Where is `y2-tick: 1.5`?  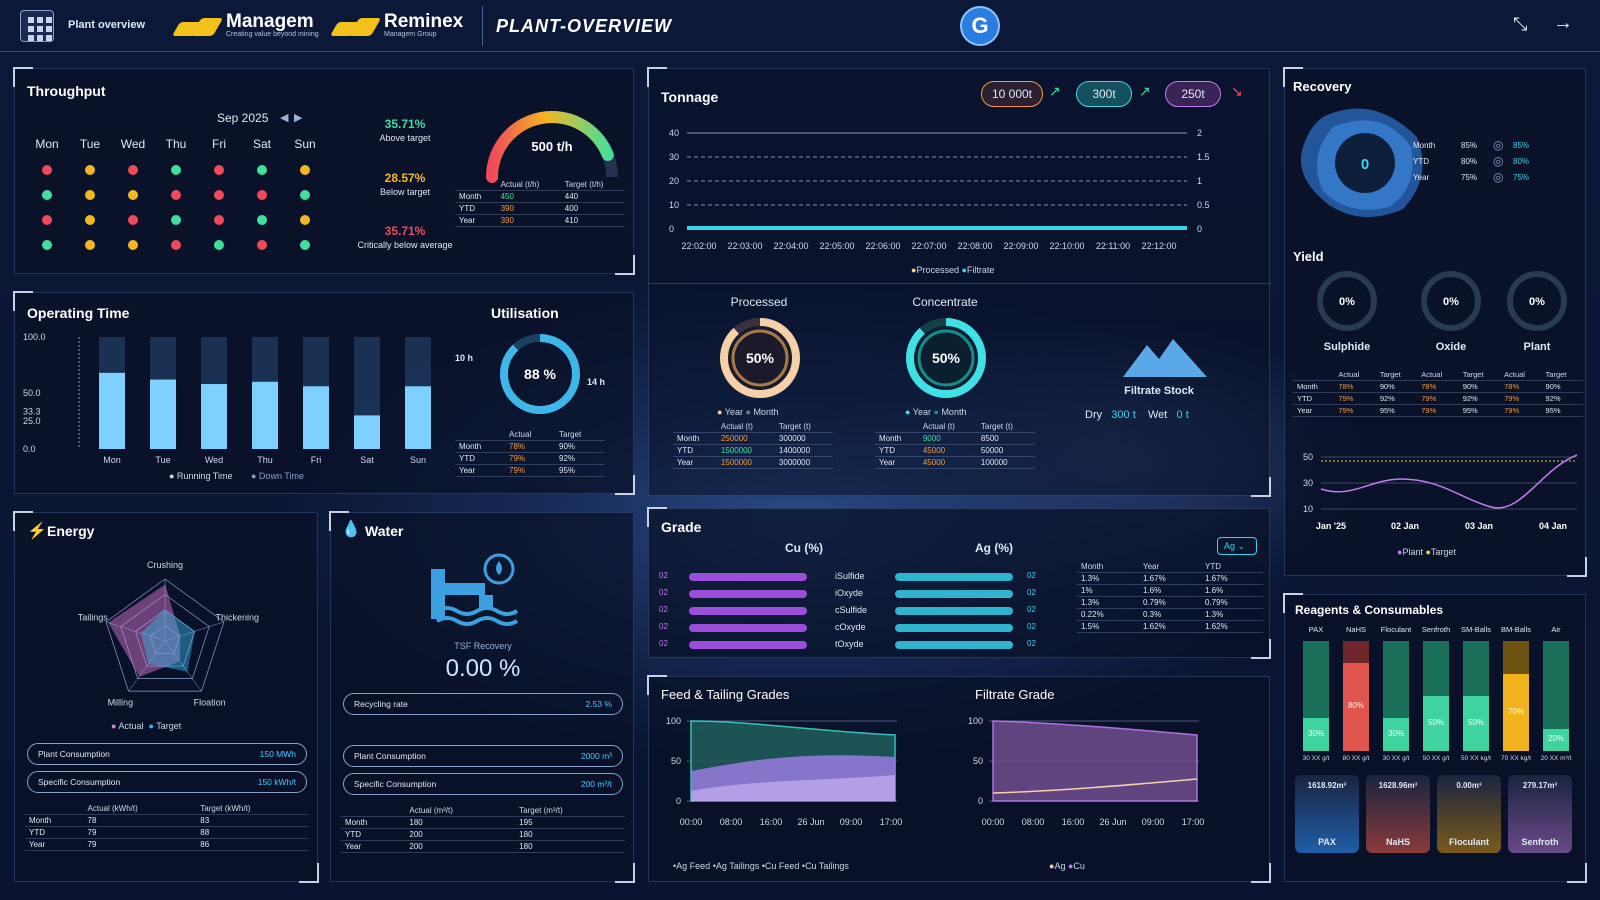
y2-tick: 1.5 is located at coordinates (1203, 157).